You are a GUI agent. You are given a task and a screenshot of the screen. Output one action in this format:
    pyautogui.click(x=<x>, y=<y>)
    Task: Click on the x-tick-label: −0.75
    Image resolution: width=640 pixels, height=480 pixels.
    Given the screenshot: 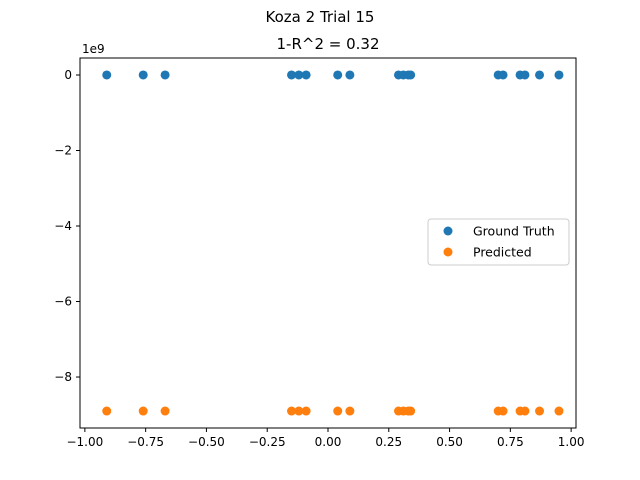 What is the action you would take?
    pyautogui.click(x=145, y=442)
    